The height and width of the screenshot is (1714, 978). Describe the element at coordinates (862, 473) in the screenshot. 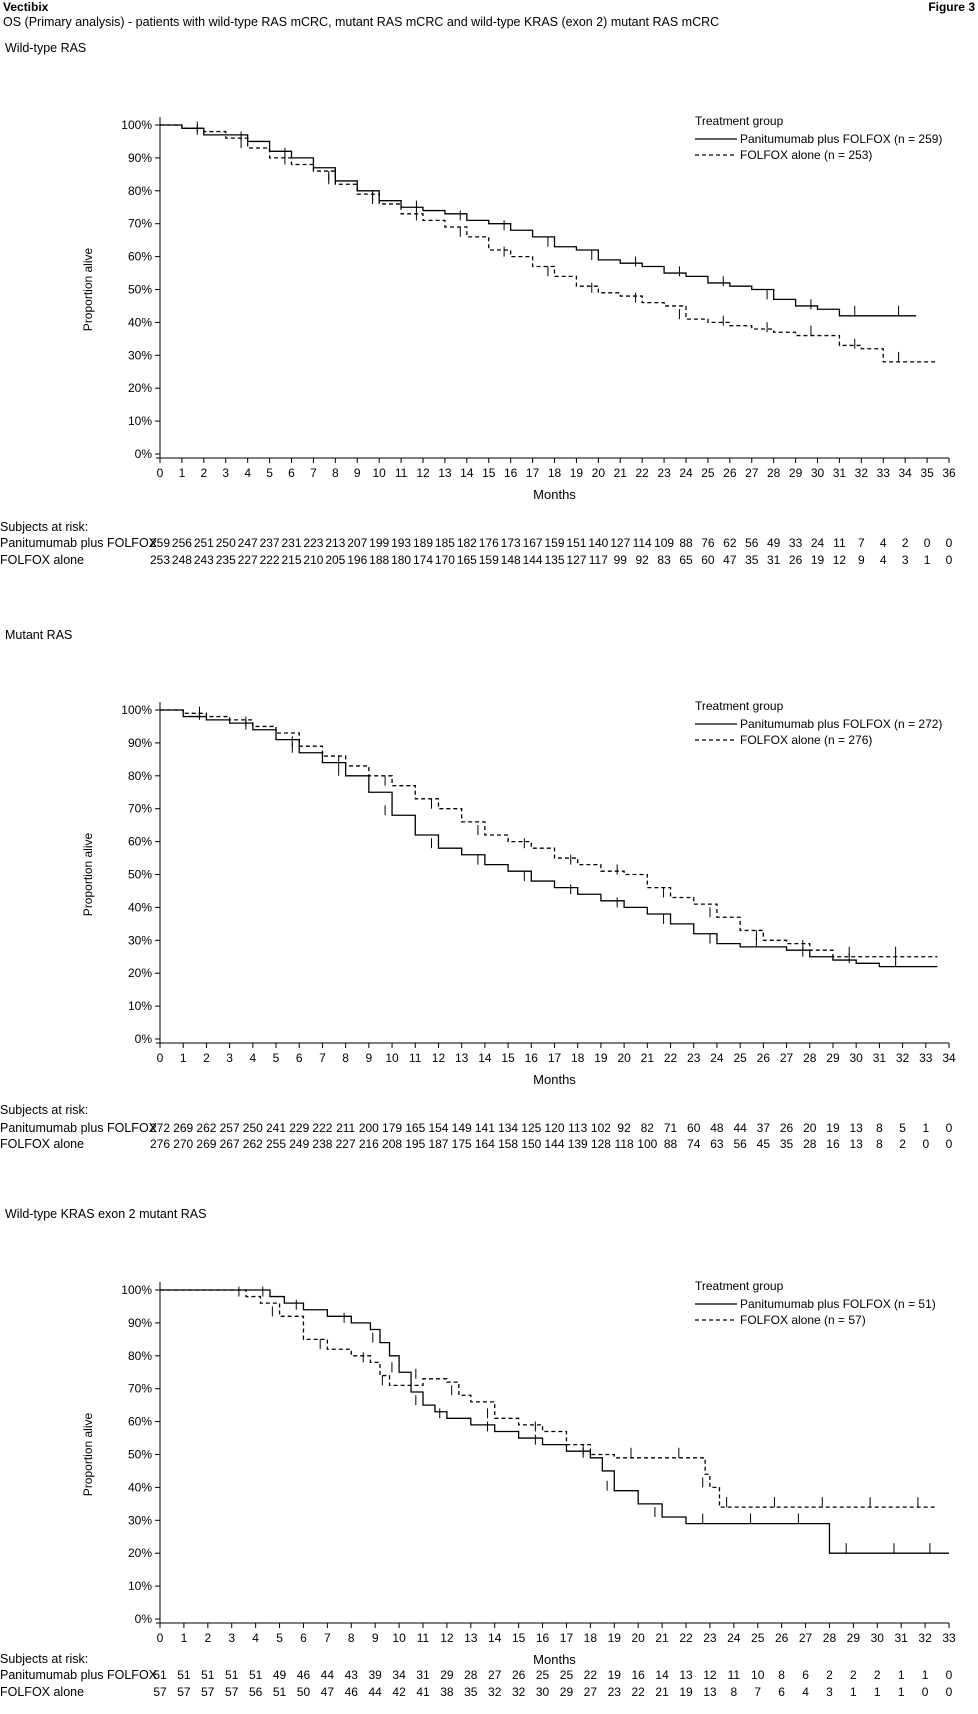

I see `x-tick-label: 32` at that location.